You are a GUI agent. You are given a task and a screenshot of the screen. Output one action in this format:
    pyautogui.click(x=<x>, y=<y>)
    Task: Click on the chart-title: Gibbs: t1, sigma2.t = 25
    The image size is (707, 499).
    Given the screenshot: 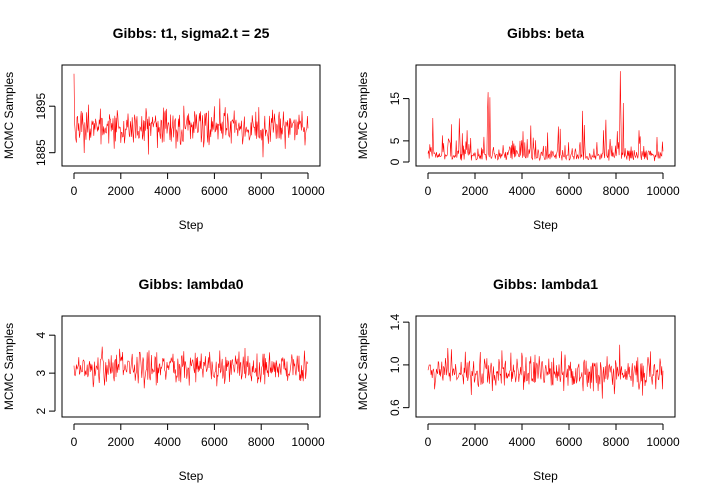 What is the action you would take?
    pyautogui.click(x=191, y=33)
    